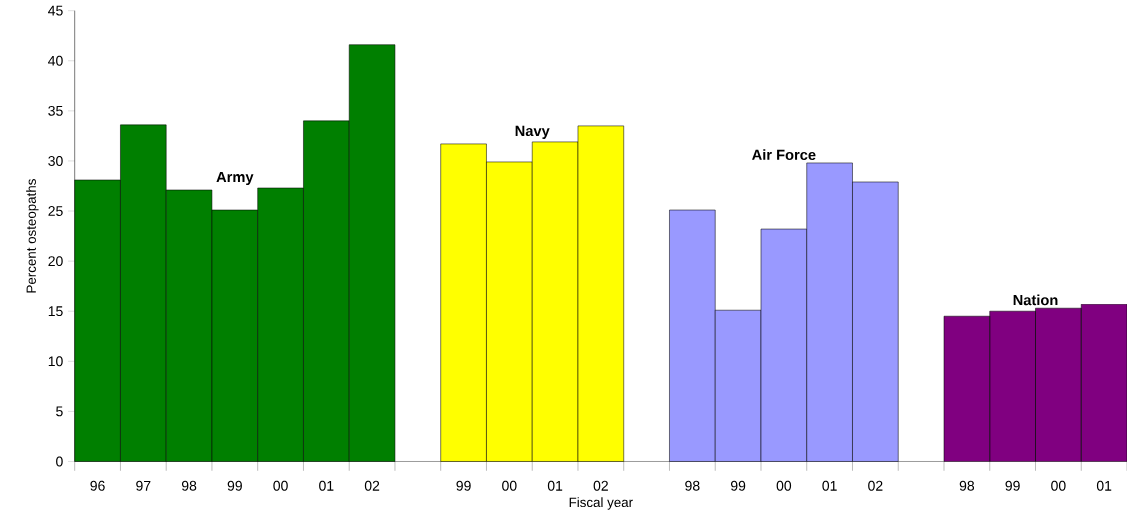 This screenshot has height=528, width=1127. I want to click on y-tick-label: 10, so click(55, 361).